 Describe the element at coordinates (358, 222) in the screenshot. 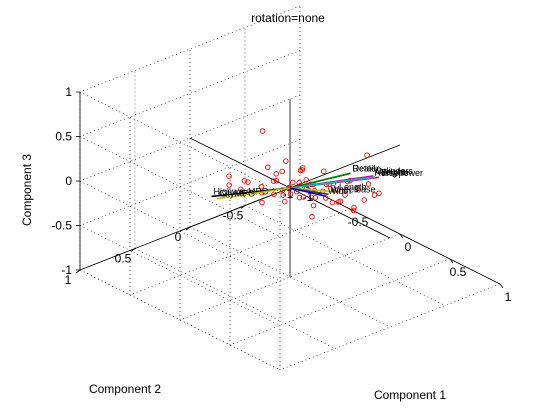

I see `x-tick-label: -0.5` at that location.